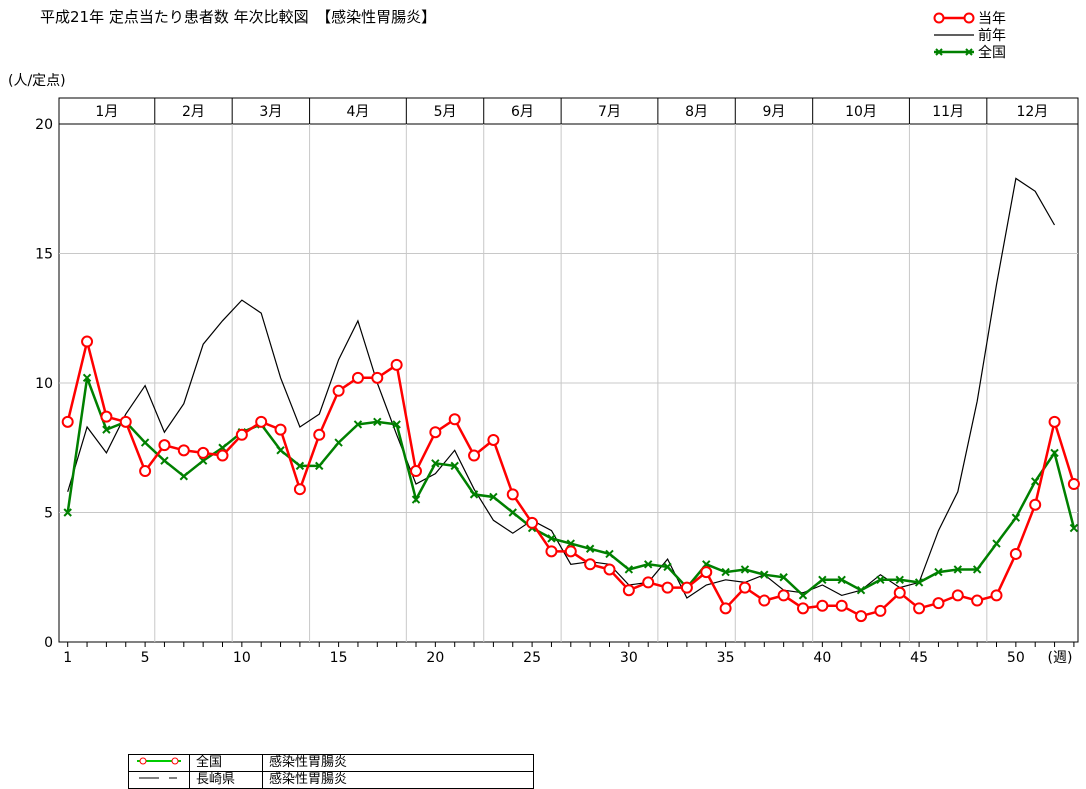 The height and width of the screenshot is (789, 1086). I want to click on month-label: 6月, so click(522, 112).